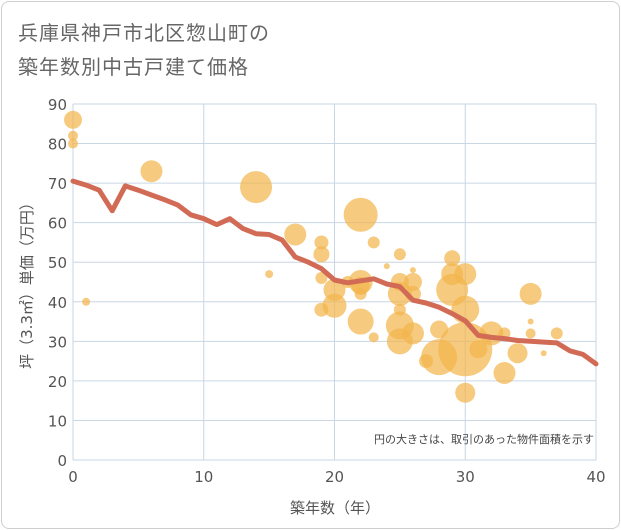  Describe the element at coordinates (335, 508) in the screenshot. I see `x-axis-label: 築年数（年）` at that location.